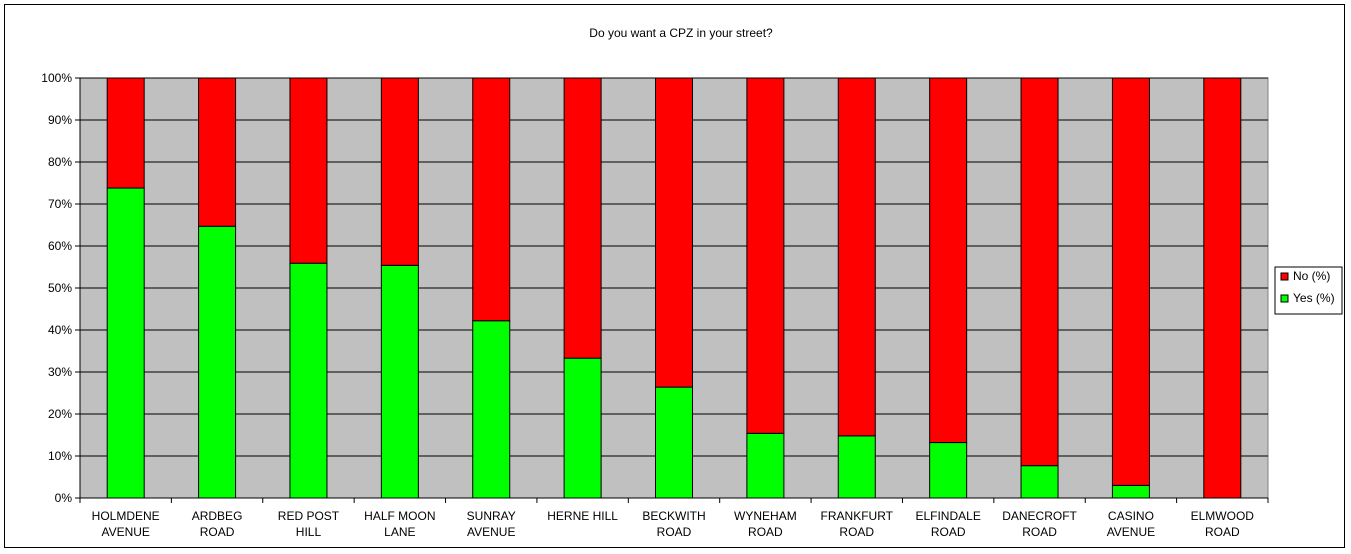 Image resolution: width=1351 pixels, height=554 pixels. Describe the element at coordinates (765, 516) in the screenshot. I see `x-tick-label: WYNEHAM` at that location.